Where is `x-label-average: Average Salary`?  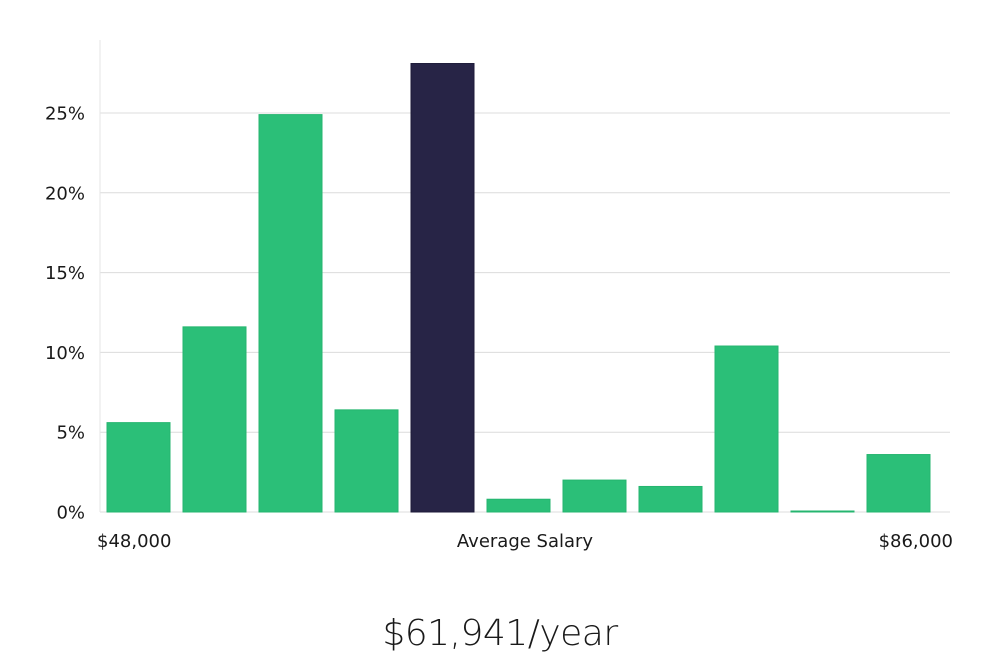
x-label-average: Average Salary is located at coordinates (525, 541).